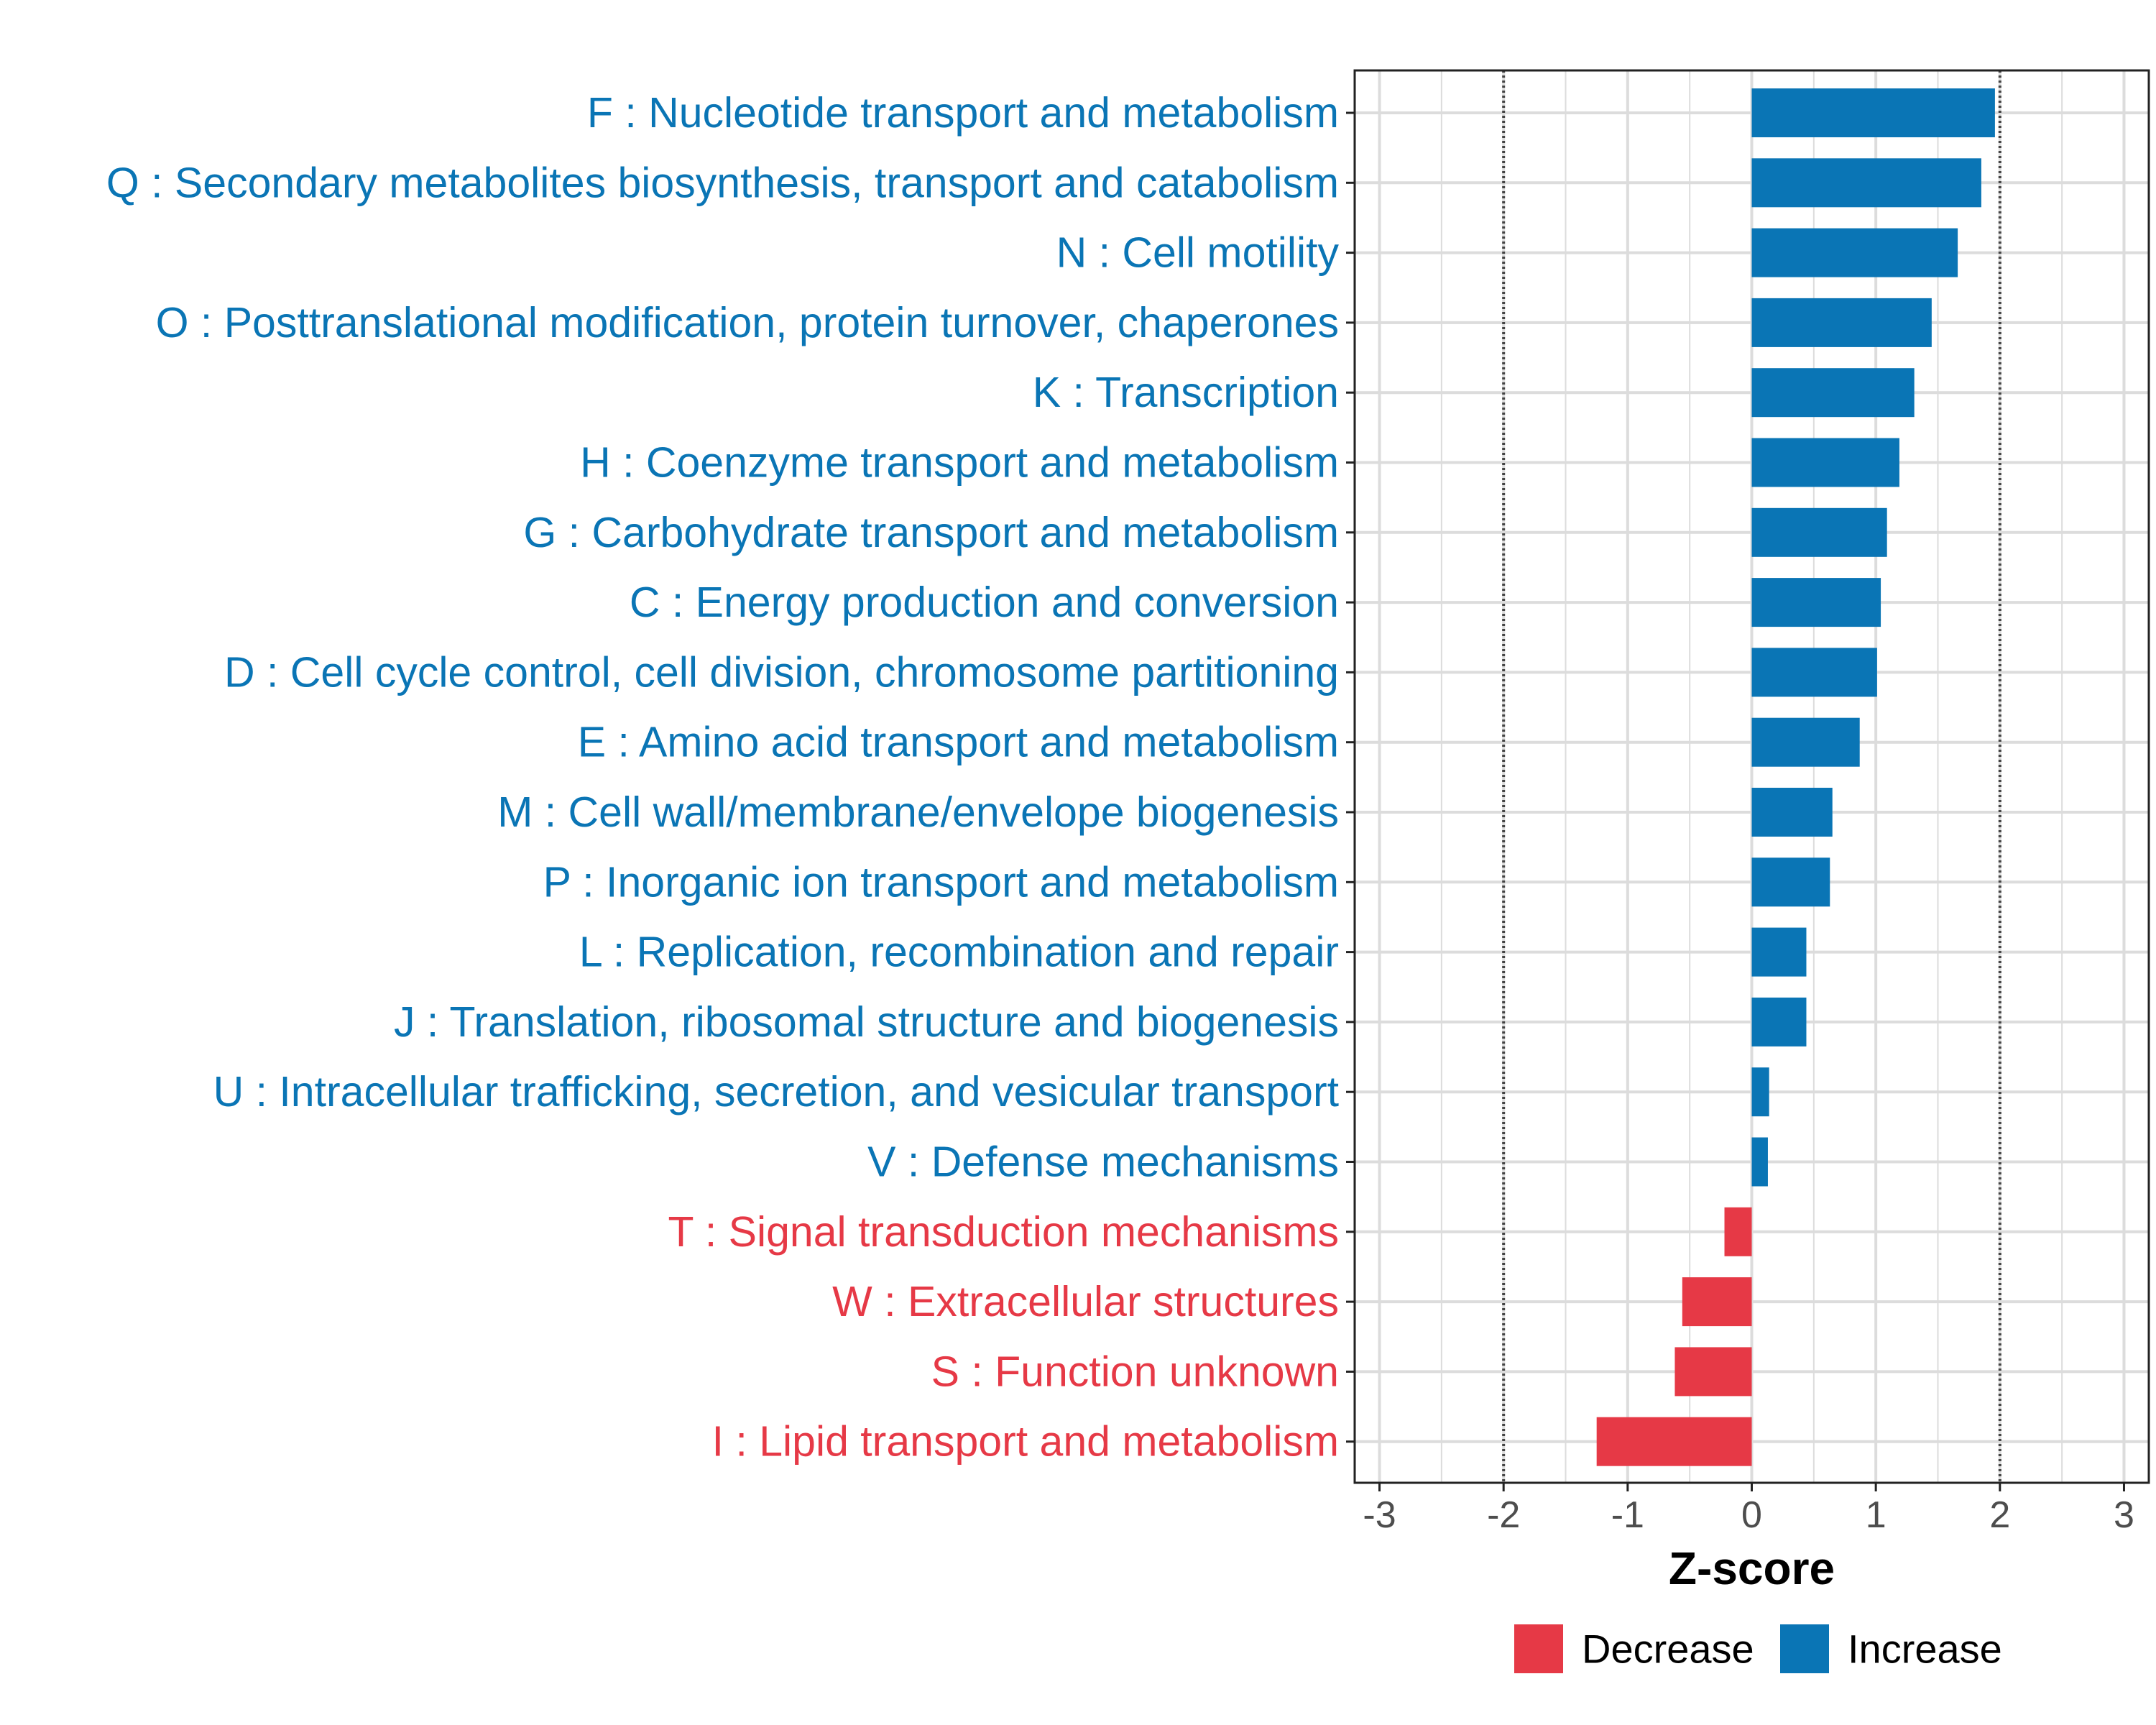 This screenshot has height=1725, width=2156. I want to click on category-label: T : Signal transduction mechanisms, so click(1004, 1232).